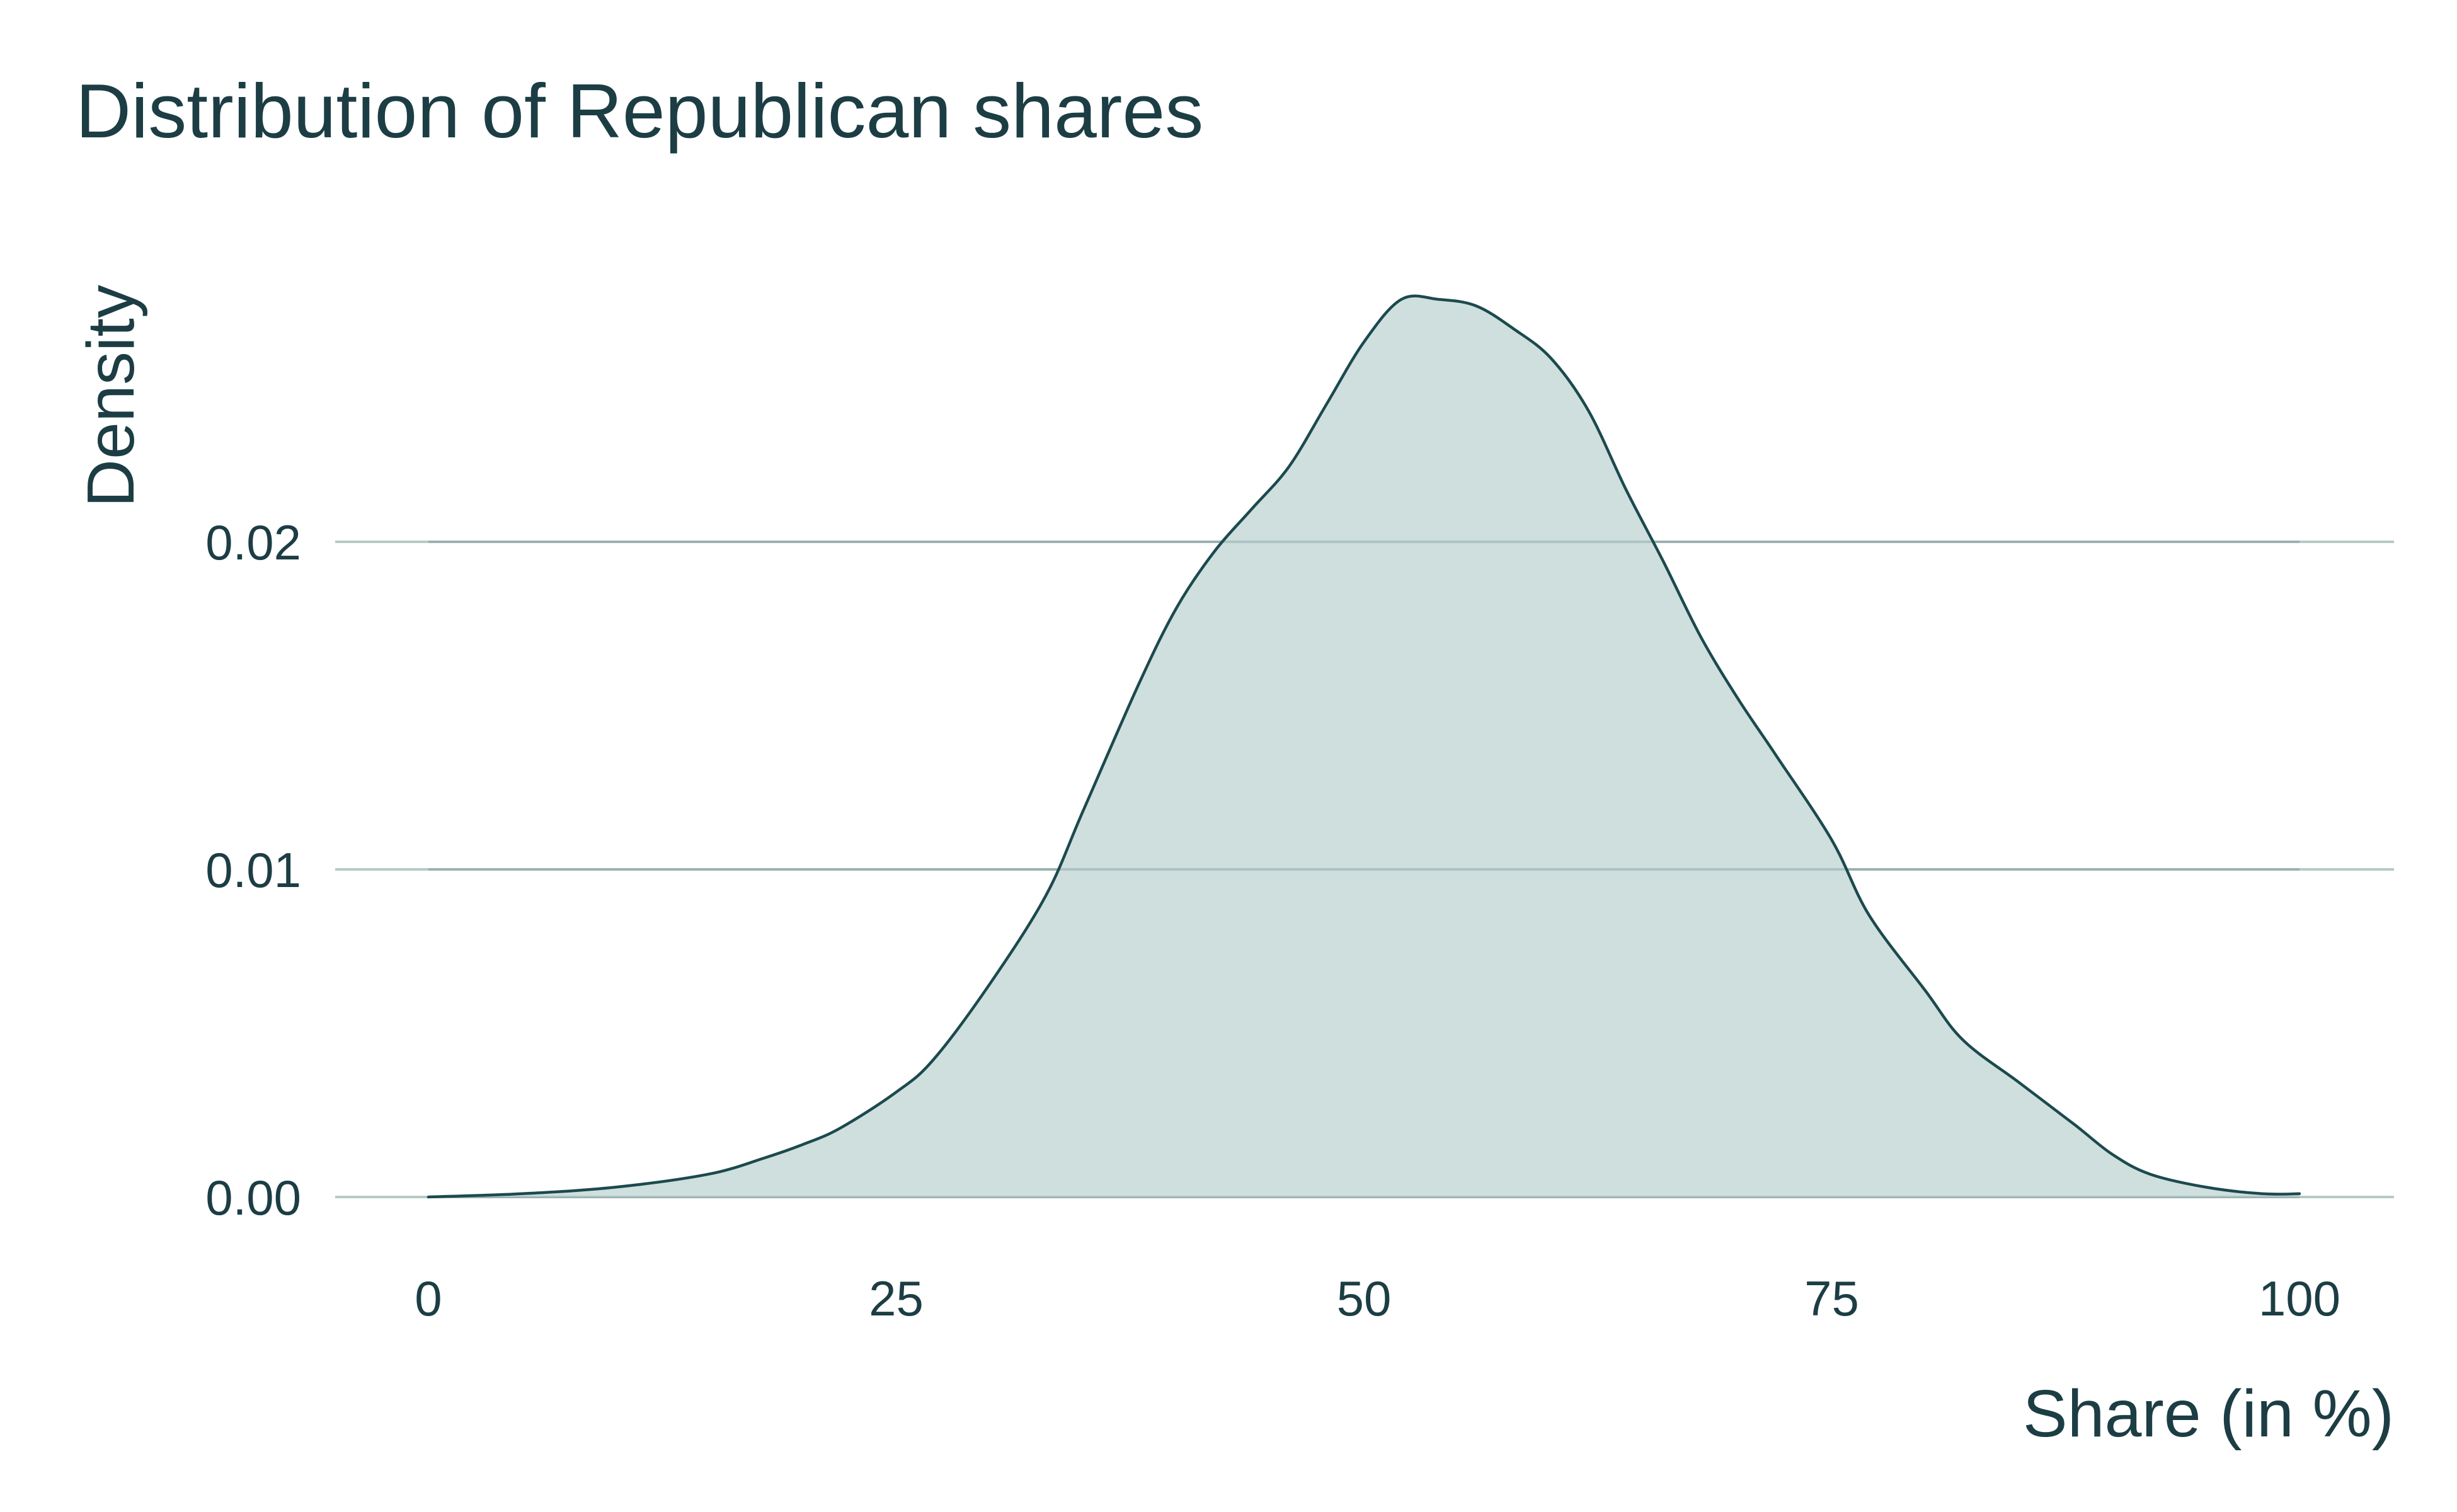 This screenshot has width=2457, height=1512. Describe the element at coordinates (2299, 1298) in the screenshot. I see `x-tick-label-100: 100` at that location.